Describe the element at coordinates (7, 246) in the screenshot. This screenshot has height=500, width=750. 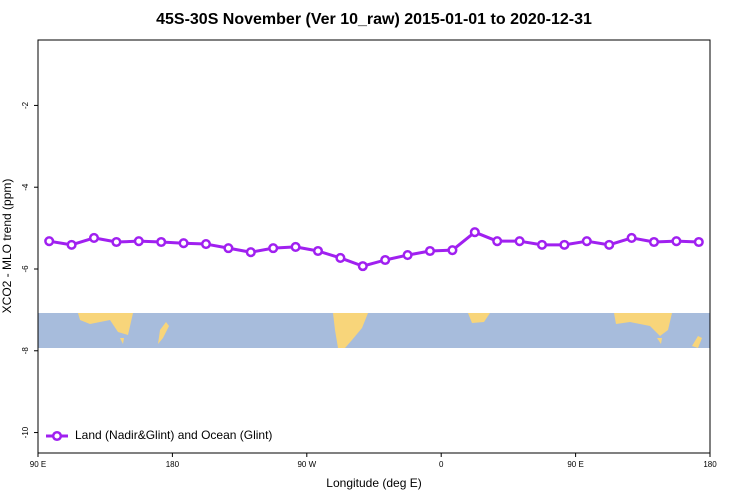
I see `y-axis-label: XCO2 - MLO trend (ppm)` at that location.